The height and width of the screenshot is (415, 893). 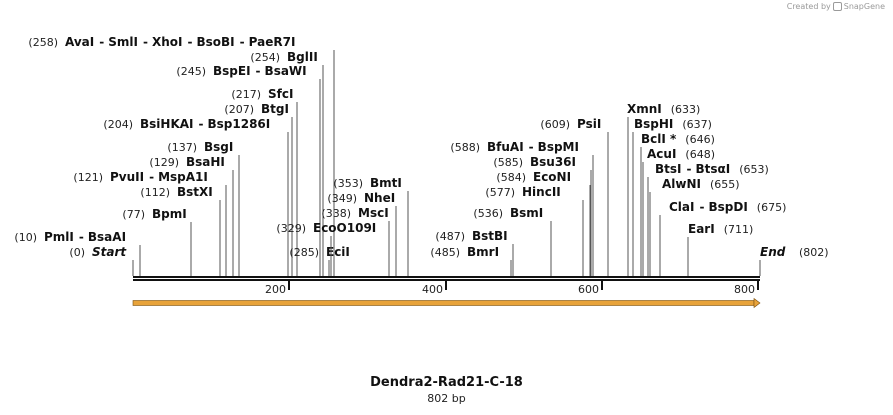 I want to click on cut-position-label: (329), so click(x=291, y=228).